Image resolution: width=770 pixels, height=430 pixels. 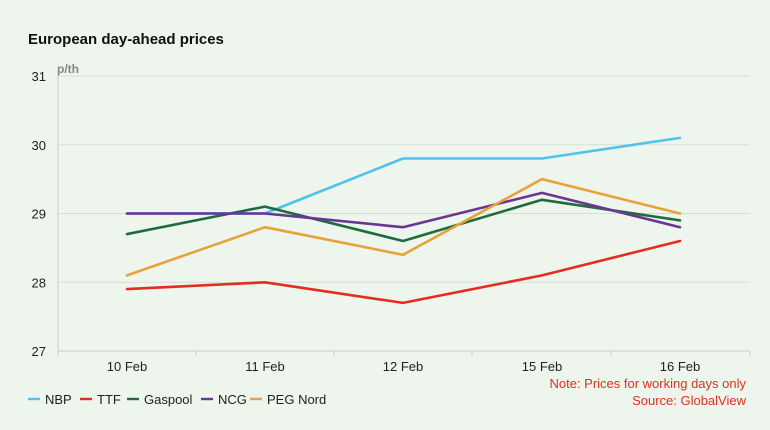 What do you see at coordinates (68, 69) in the screenshot?
I see `y-unit-label: p/th` at bounding box center [68, 69].